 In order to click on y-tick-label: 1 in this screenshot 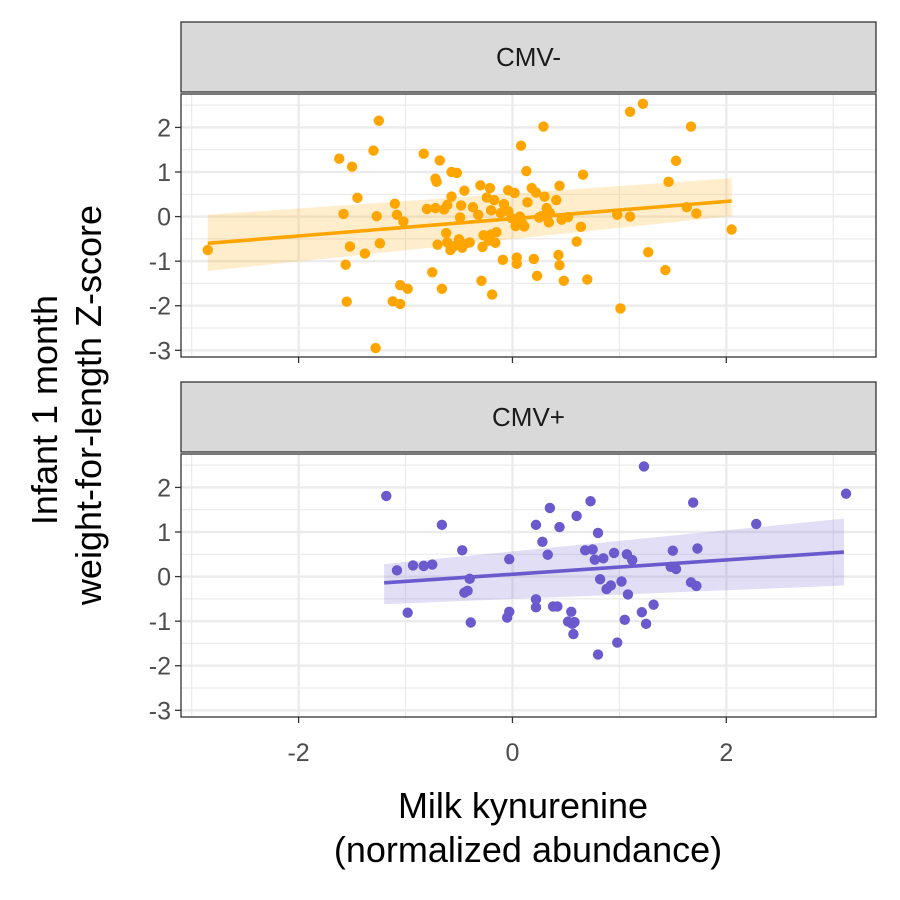, I will do `click(164, 173)`.